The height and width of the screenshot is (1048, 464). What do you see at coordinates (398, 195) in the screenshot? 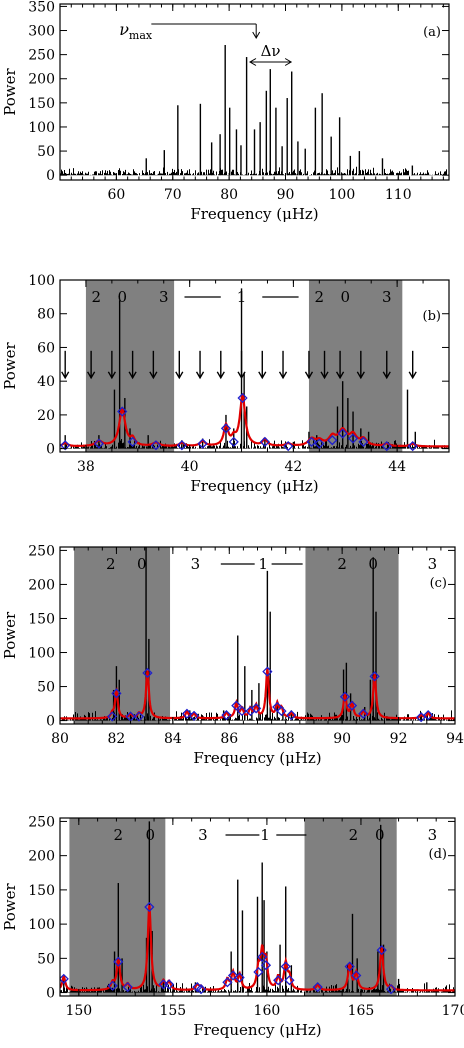
I see `x-tick-label: 110` at bounding box center [398, 195].